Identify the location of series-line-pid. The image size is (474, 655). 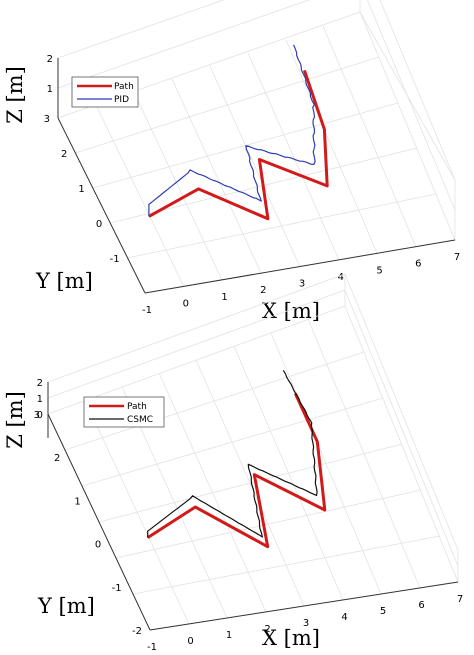
(232, 130).